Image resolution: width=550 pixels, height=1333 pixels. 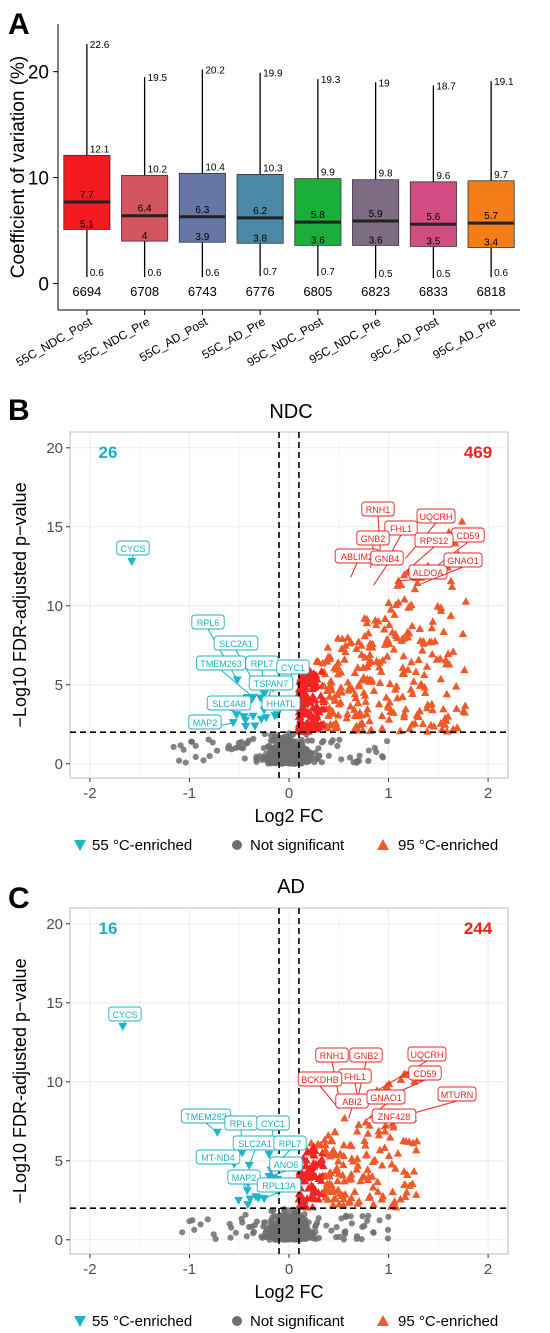 What do you see at coordinates (87, 195) in the screenshot?
I see `box-median-label: 7.7` at bounding box center [87, 195].